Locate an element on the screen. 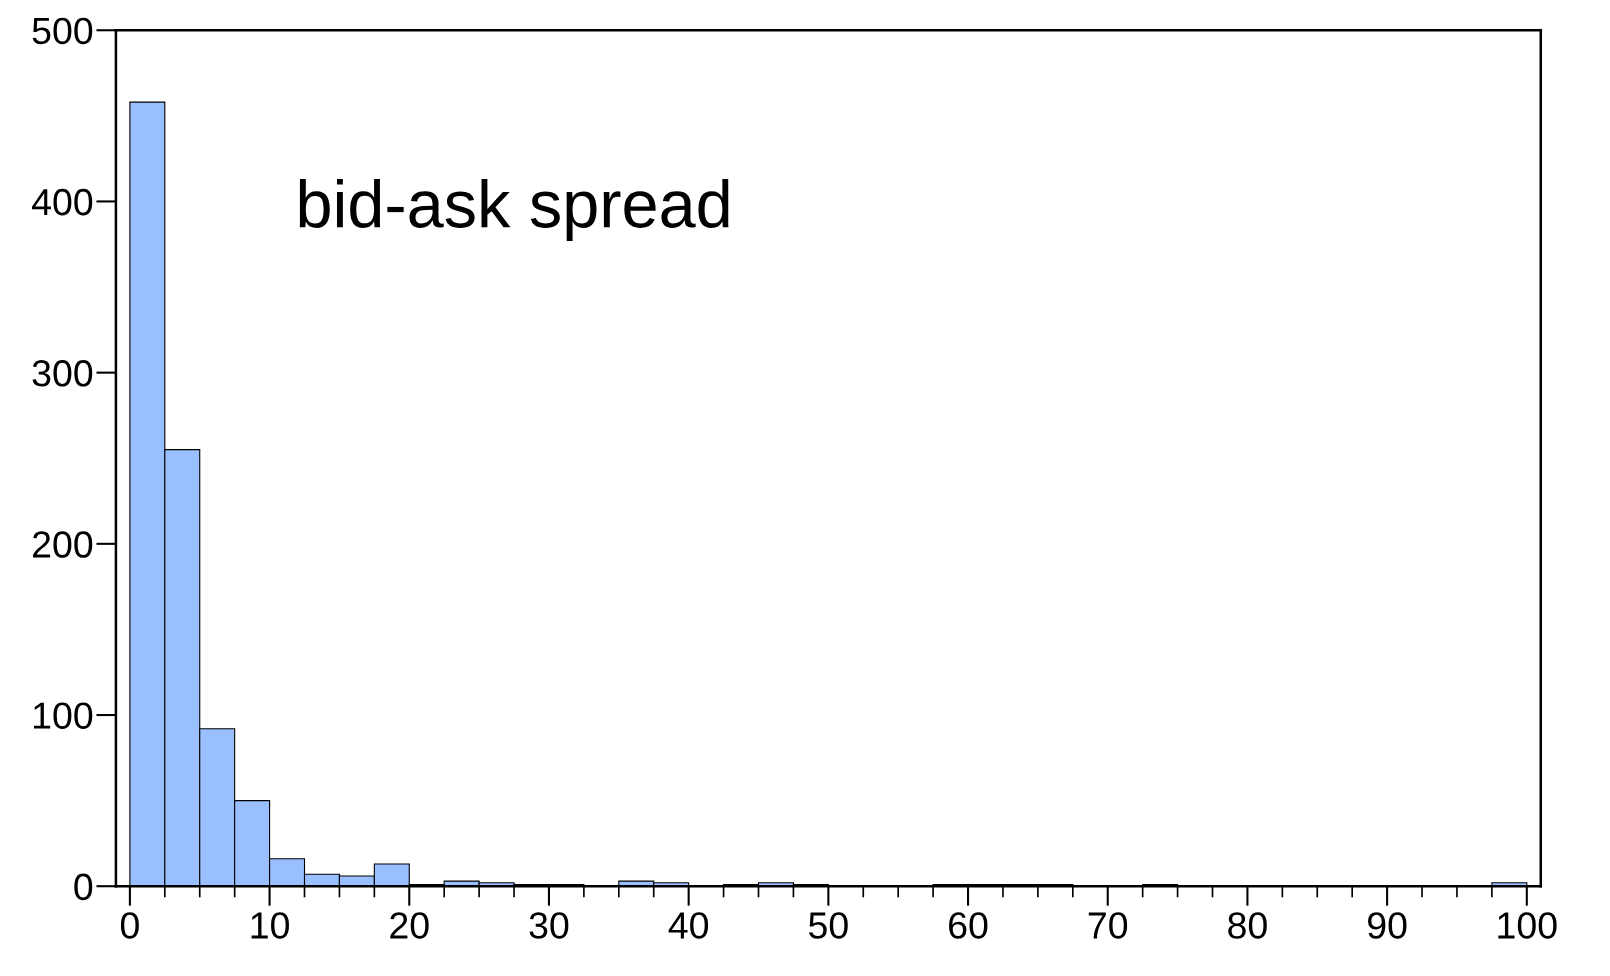 Image resolution: width=1610 pixels, height=976 pixels. y-tick-label: 400 is located at coordinates (62, 202).